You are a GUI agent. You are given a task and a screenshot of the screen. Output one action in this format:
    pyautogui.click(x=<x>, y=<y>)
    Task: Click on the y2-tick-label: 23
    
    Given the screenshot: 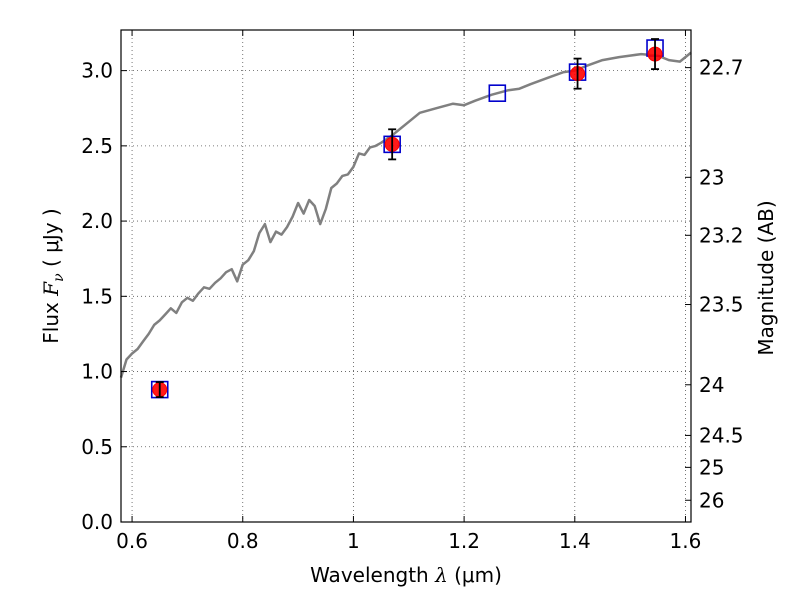 What is the action you would take?
    pyautogui.click(x=711, y=177)
    